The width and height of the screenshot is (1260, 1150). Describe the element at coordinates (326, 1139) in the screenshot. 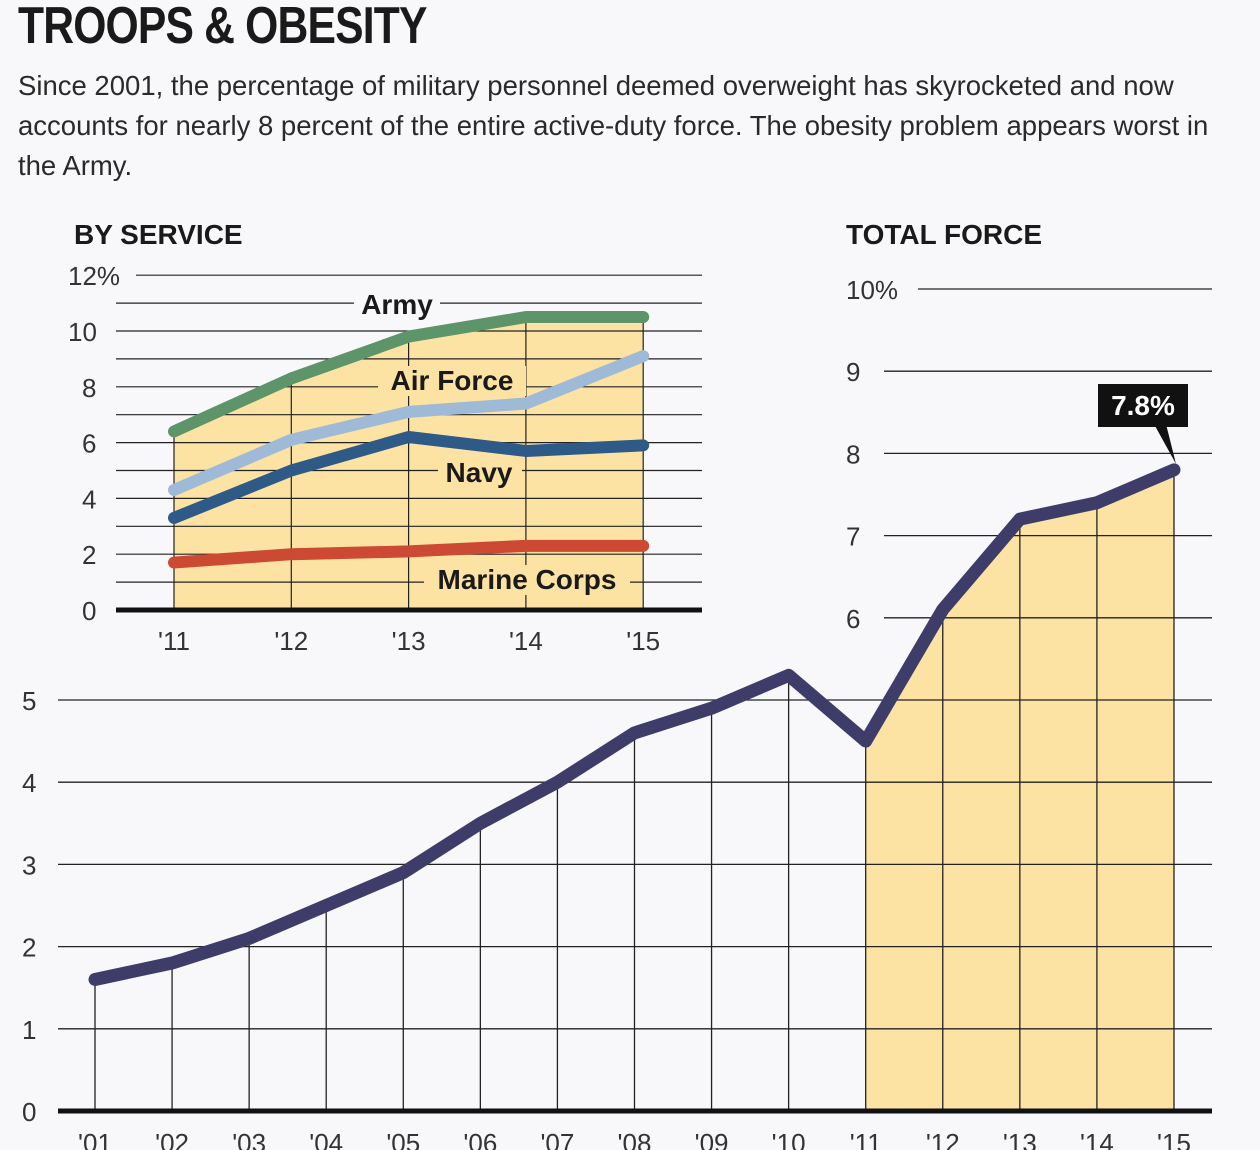

I see `x-tick-label: '04` at that location.